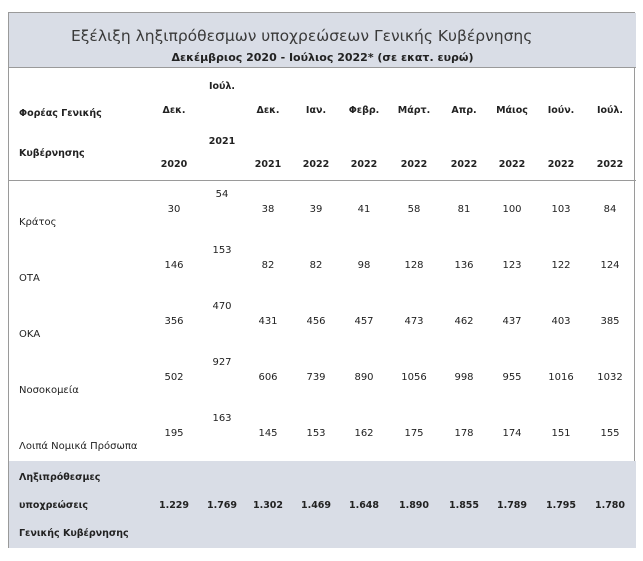 The width and height of the screenshot is (643, 561). I want to click on table-cell: 100, so click(512, 209).